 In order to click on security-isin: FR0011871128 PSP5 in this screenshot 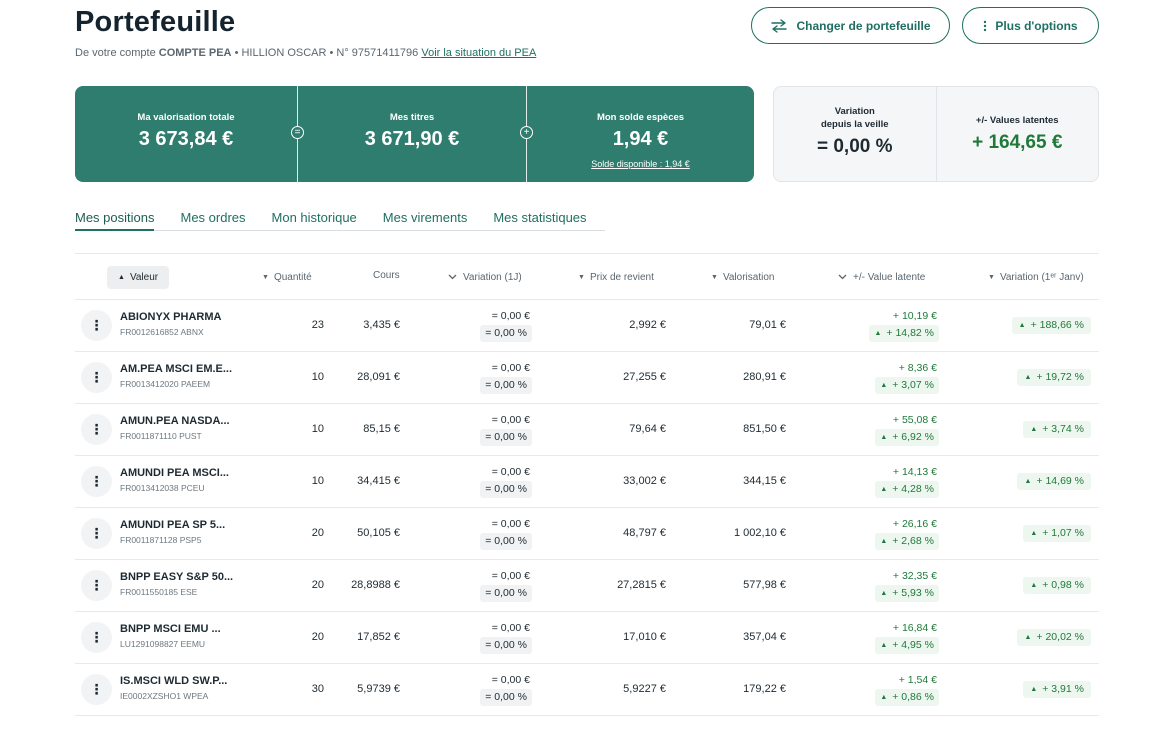, I will do `click(161, 540)`.